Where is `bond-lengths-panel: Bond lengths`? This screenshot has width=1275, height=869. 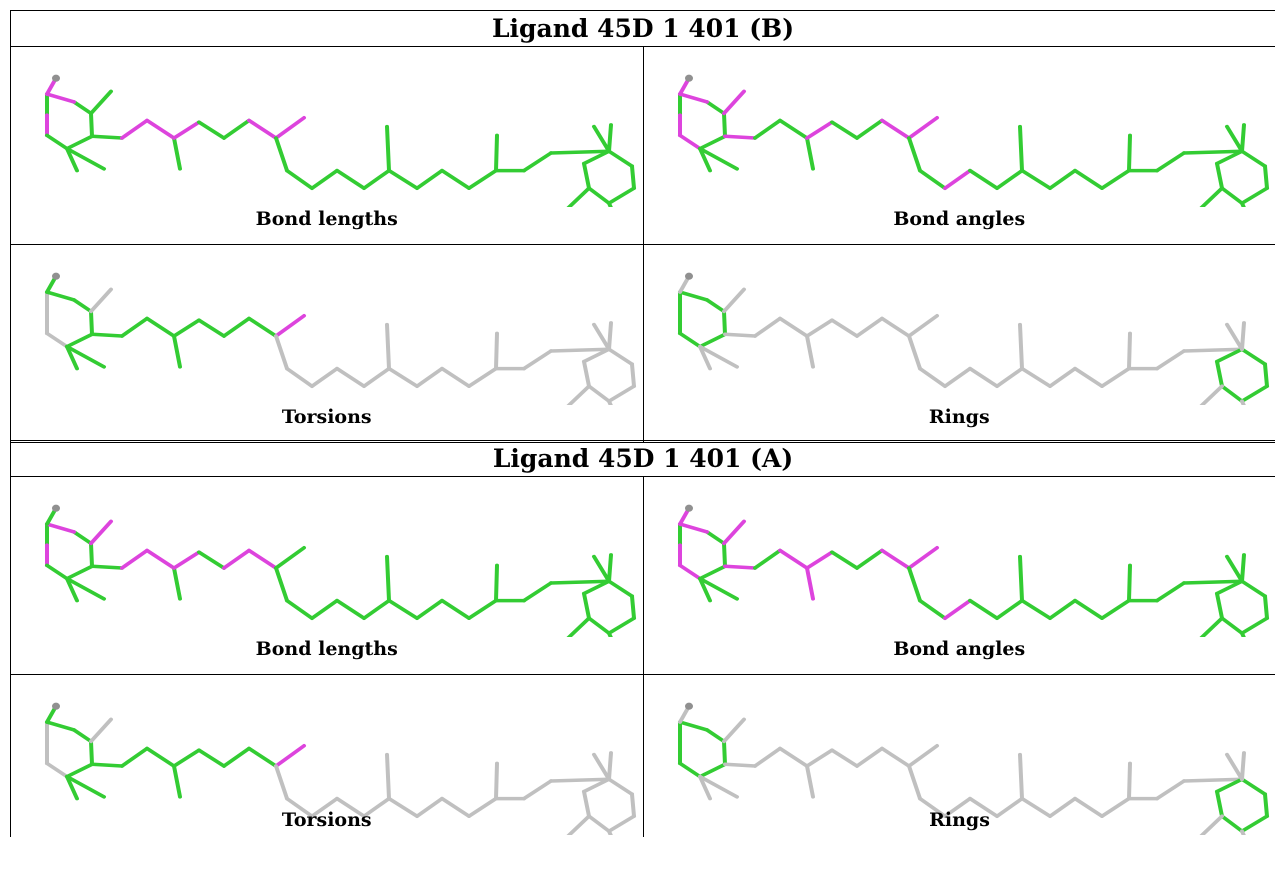
bond-lengths-panel: Bond lengths is located at coordinates (327, 575).